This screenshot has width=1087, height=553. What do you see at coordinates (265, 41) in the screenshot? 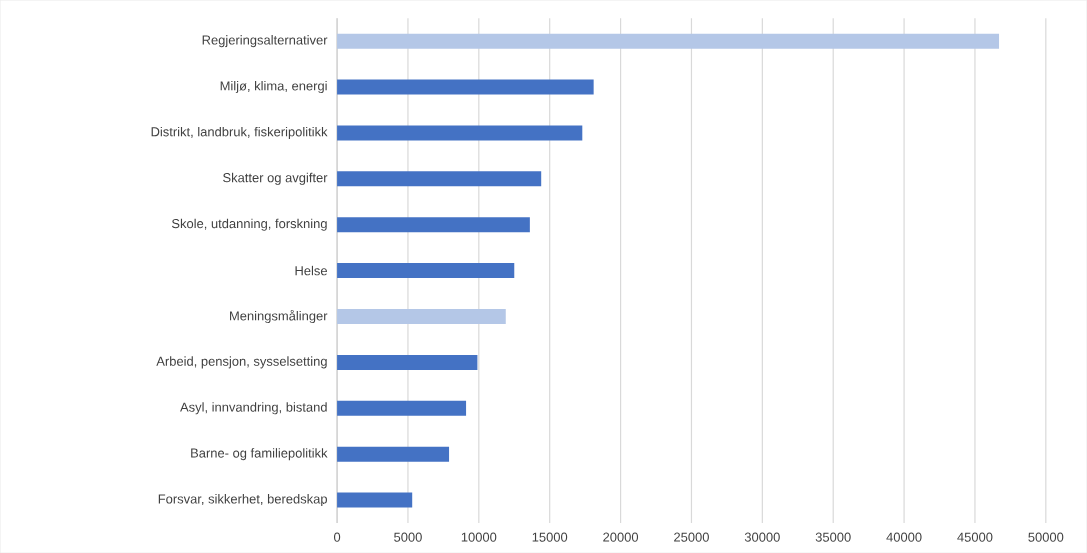
I see `y-tick-label: Regjeringsalternativer` at bounding box center [265, 41].